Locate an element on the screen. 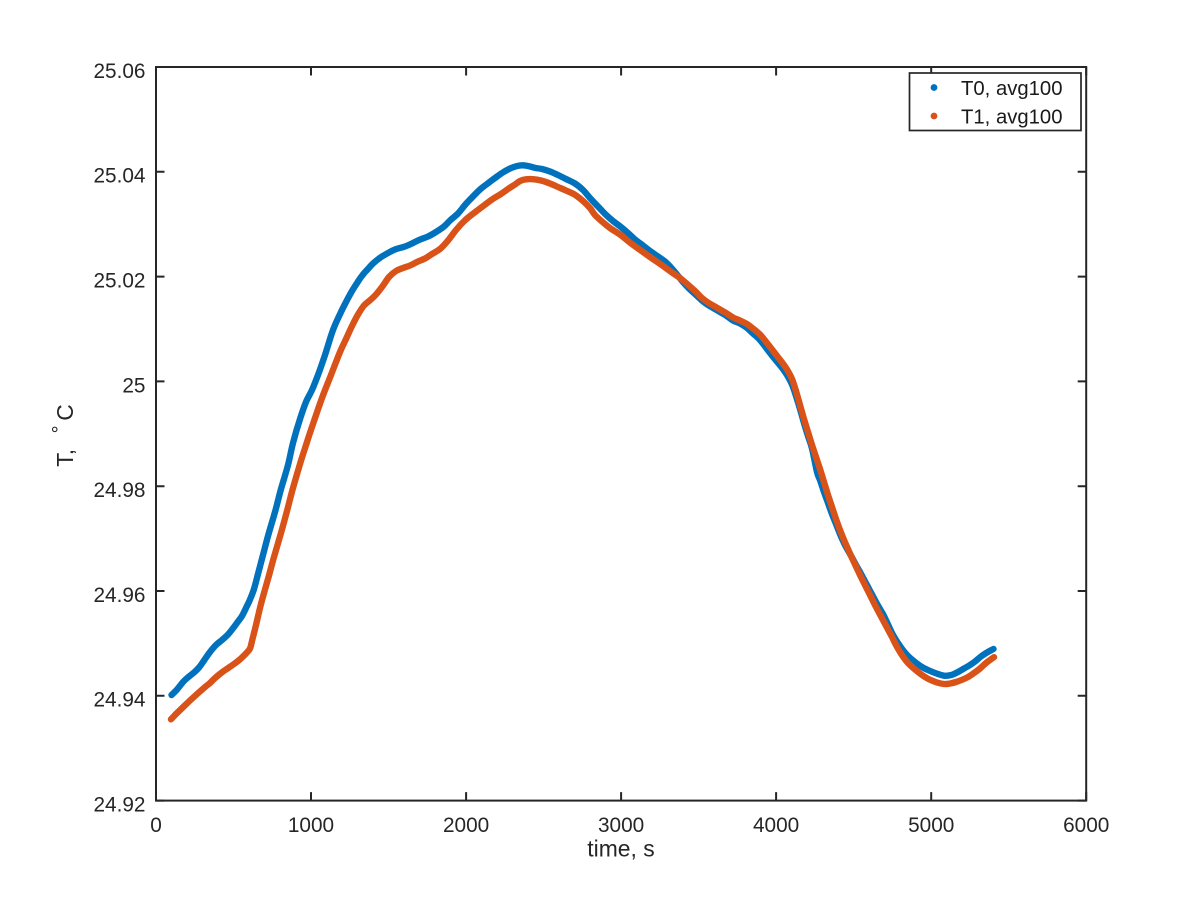 This screenshot has width=1200, height=900. svg-text: T, ° C is located at coordinates (63, 435).